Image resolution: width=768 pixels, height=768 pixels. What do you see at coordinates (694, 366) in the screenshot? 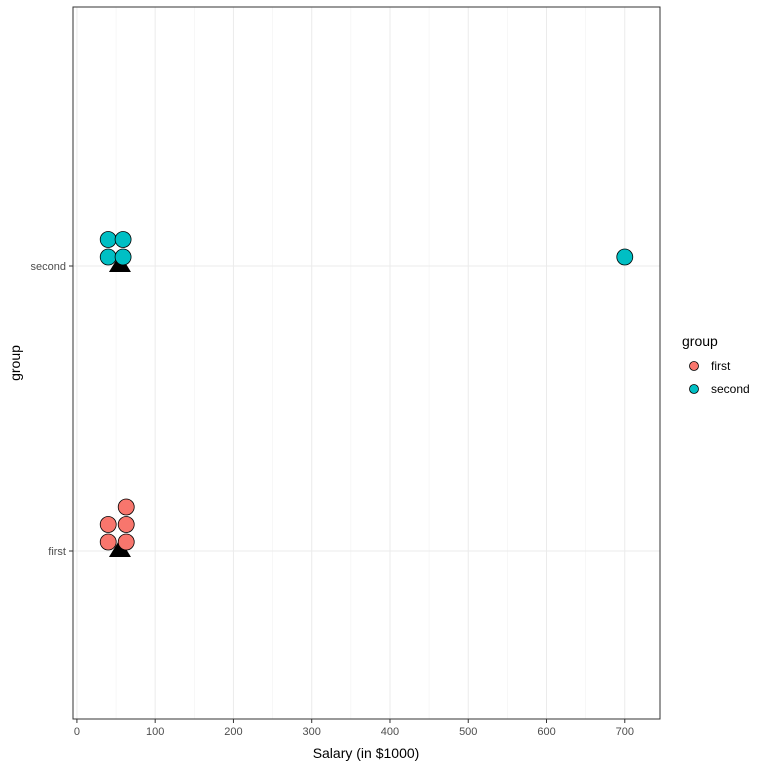
I see `legend-key-first` at bounding box center [694, 366].